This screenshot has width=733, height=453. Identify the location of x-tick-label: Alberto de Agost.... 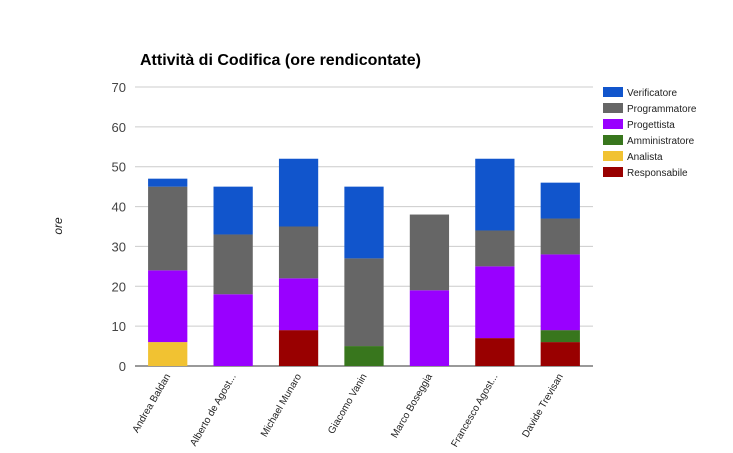
(213, 410).